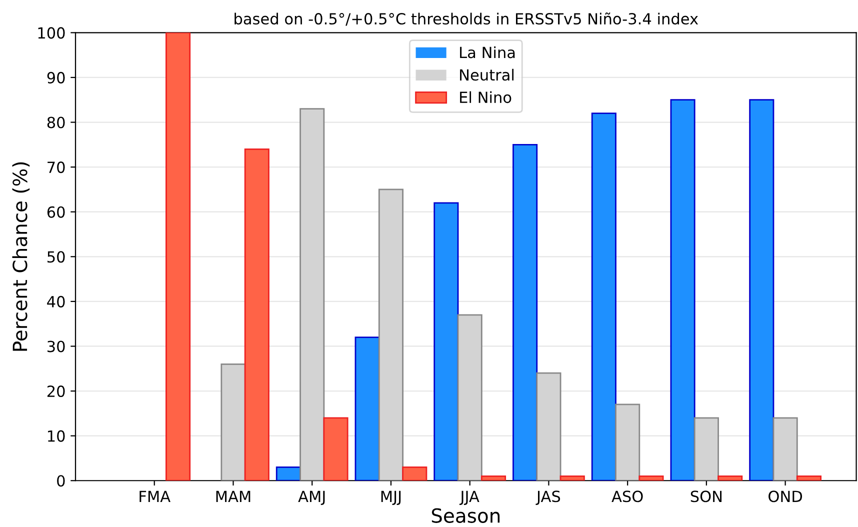 This screenshot has width=858, height=527. I want to click on y-tick-label: 20, so click(56, 392).